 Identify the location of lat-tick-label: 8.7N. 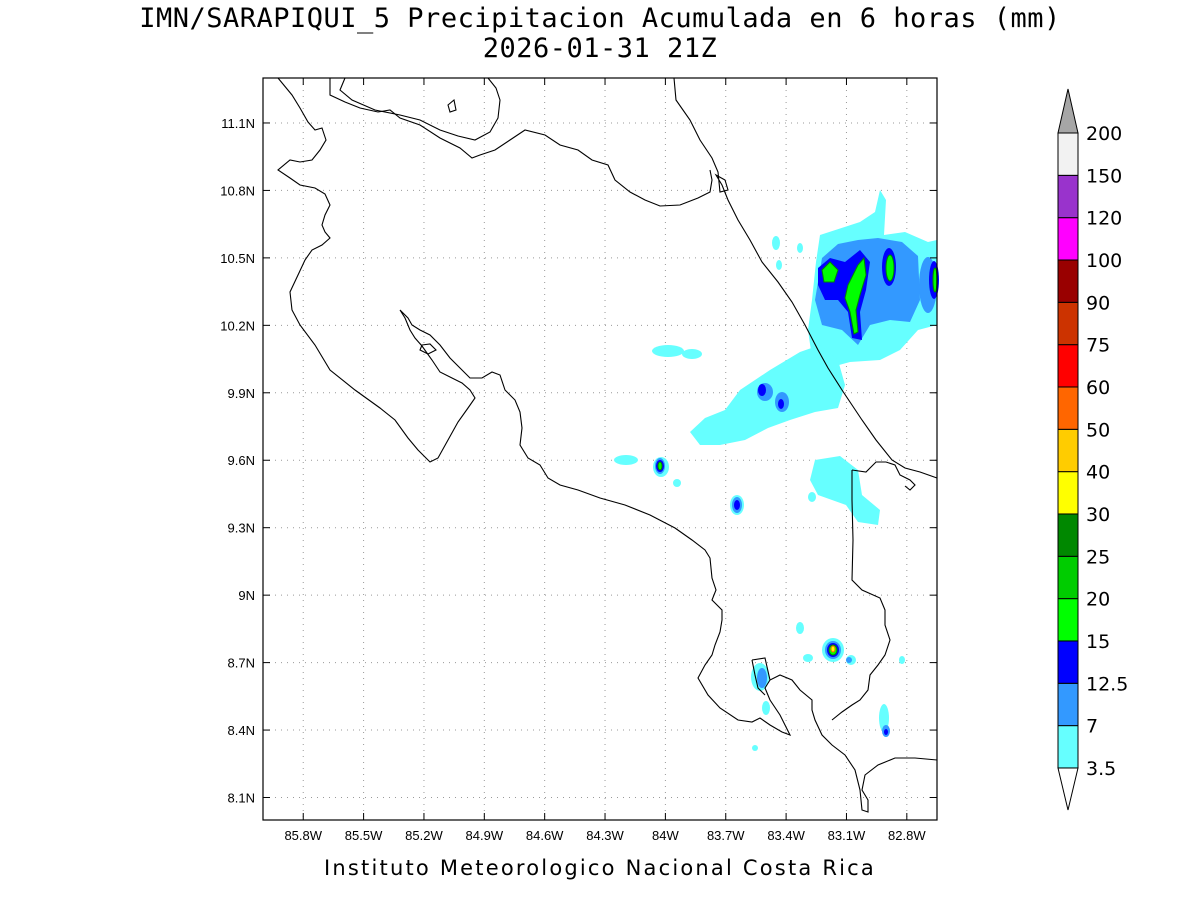
(241, 663).